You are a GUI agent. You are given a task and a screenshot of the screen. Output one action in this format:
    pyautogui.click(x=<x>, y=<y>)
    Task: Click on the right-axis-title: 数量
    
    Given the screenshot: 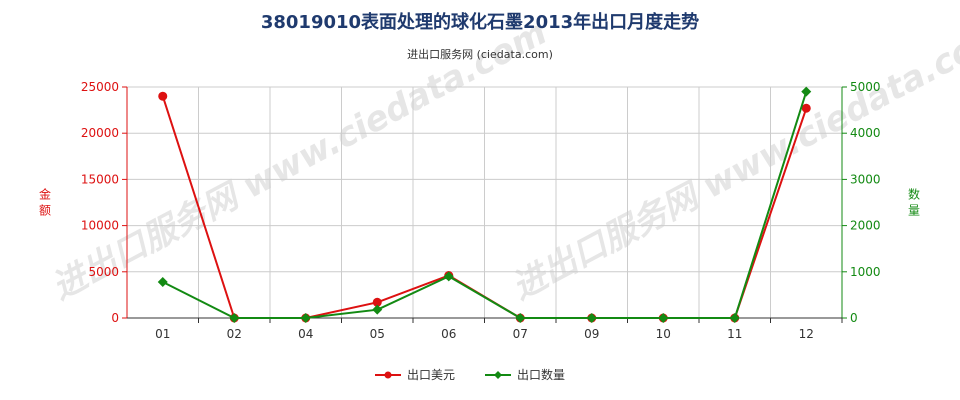 What is the action you would take?
    pyautogui.click(x=914, y=202)
    